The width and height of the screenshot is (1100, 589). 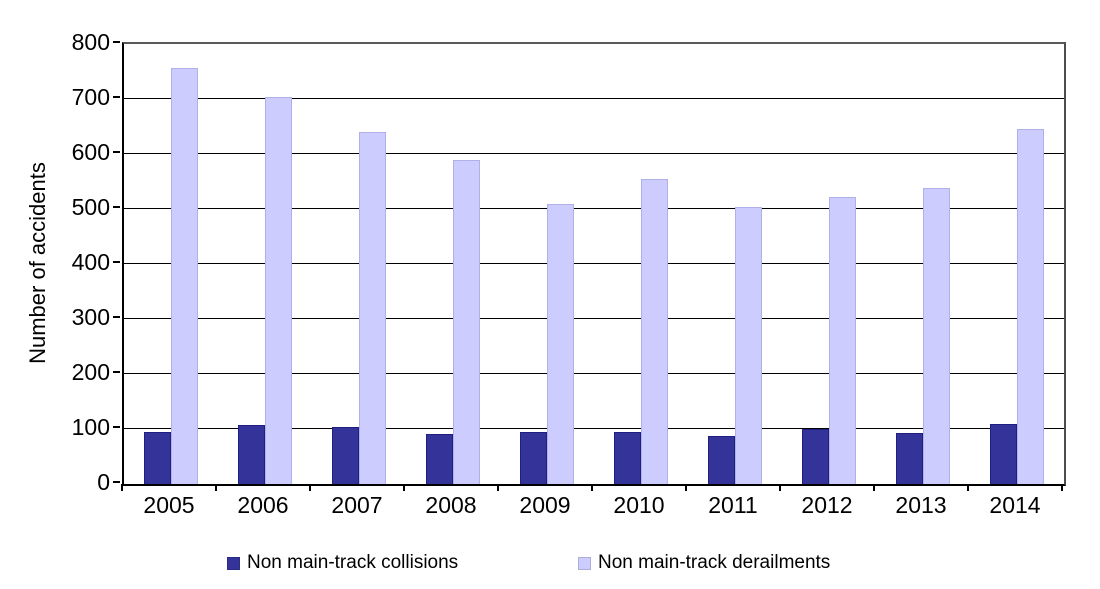 I want to click on x-tick-label-2013: 2013, so click(x=921, y=505).